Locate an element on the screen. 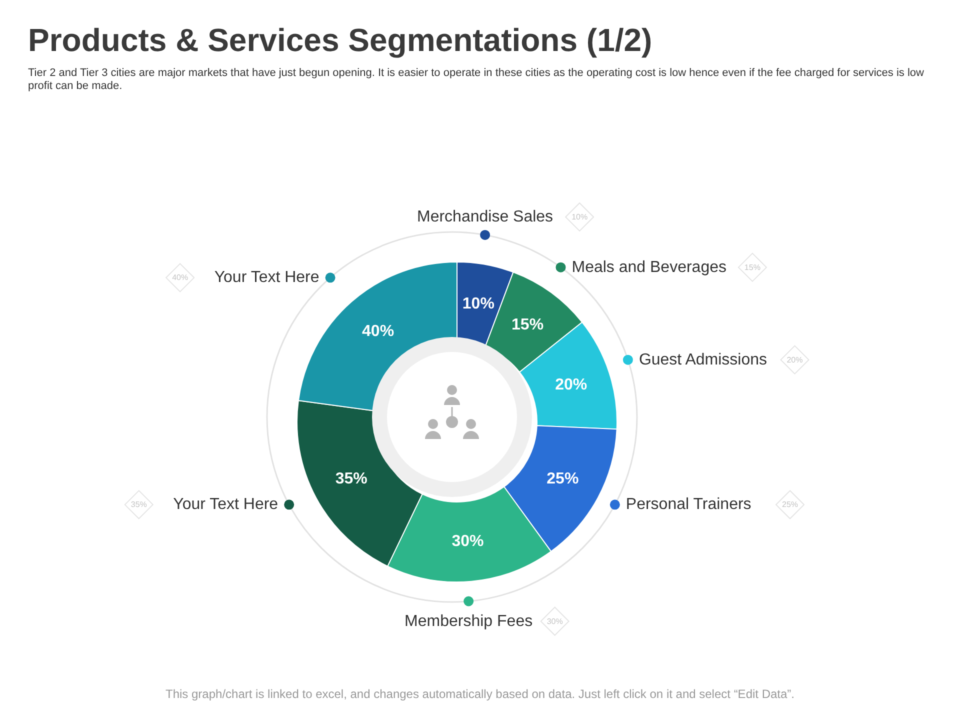  chart-subtitle: Tier 2 and Tier 3 cities are major markets that have just begun opening. It is easier to operate in these cities as the operating cost is low hence even if the fee charged for services is low profit can be made. is located at coordinates (476, 79).